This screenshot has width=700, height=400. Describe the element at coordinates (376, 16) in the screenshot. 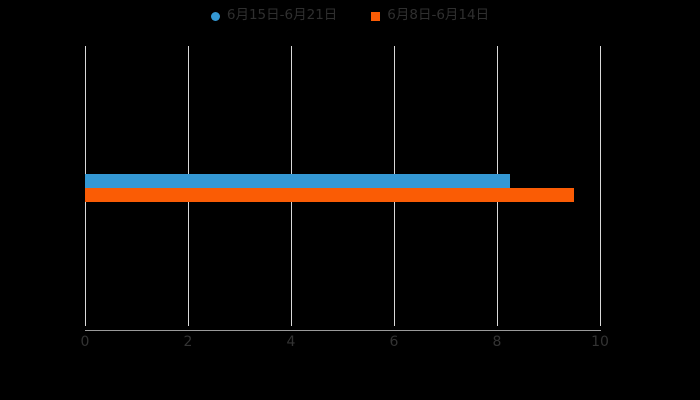

I see `square-icon` at that location.